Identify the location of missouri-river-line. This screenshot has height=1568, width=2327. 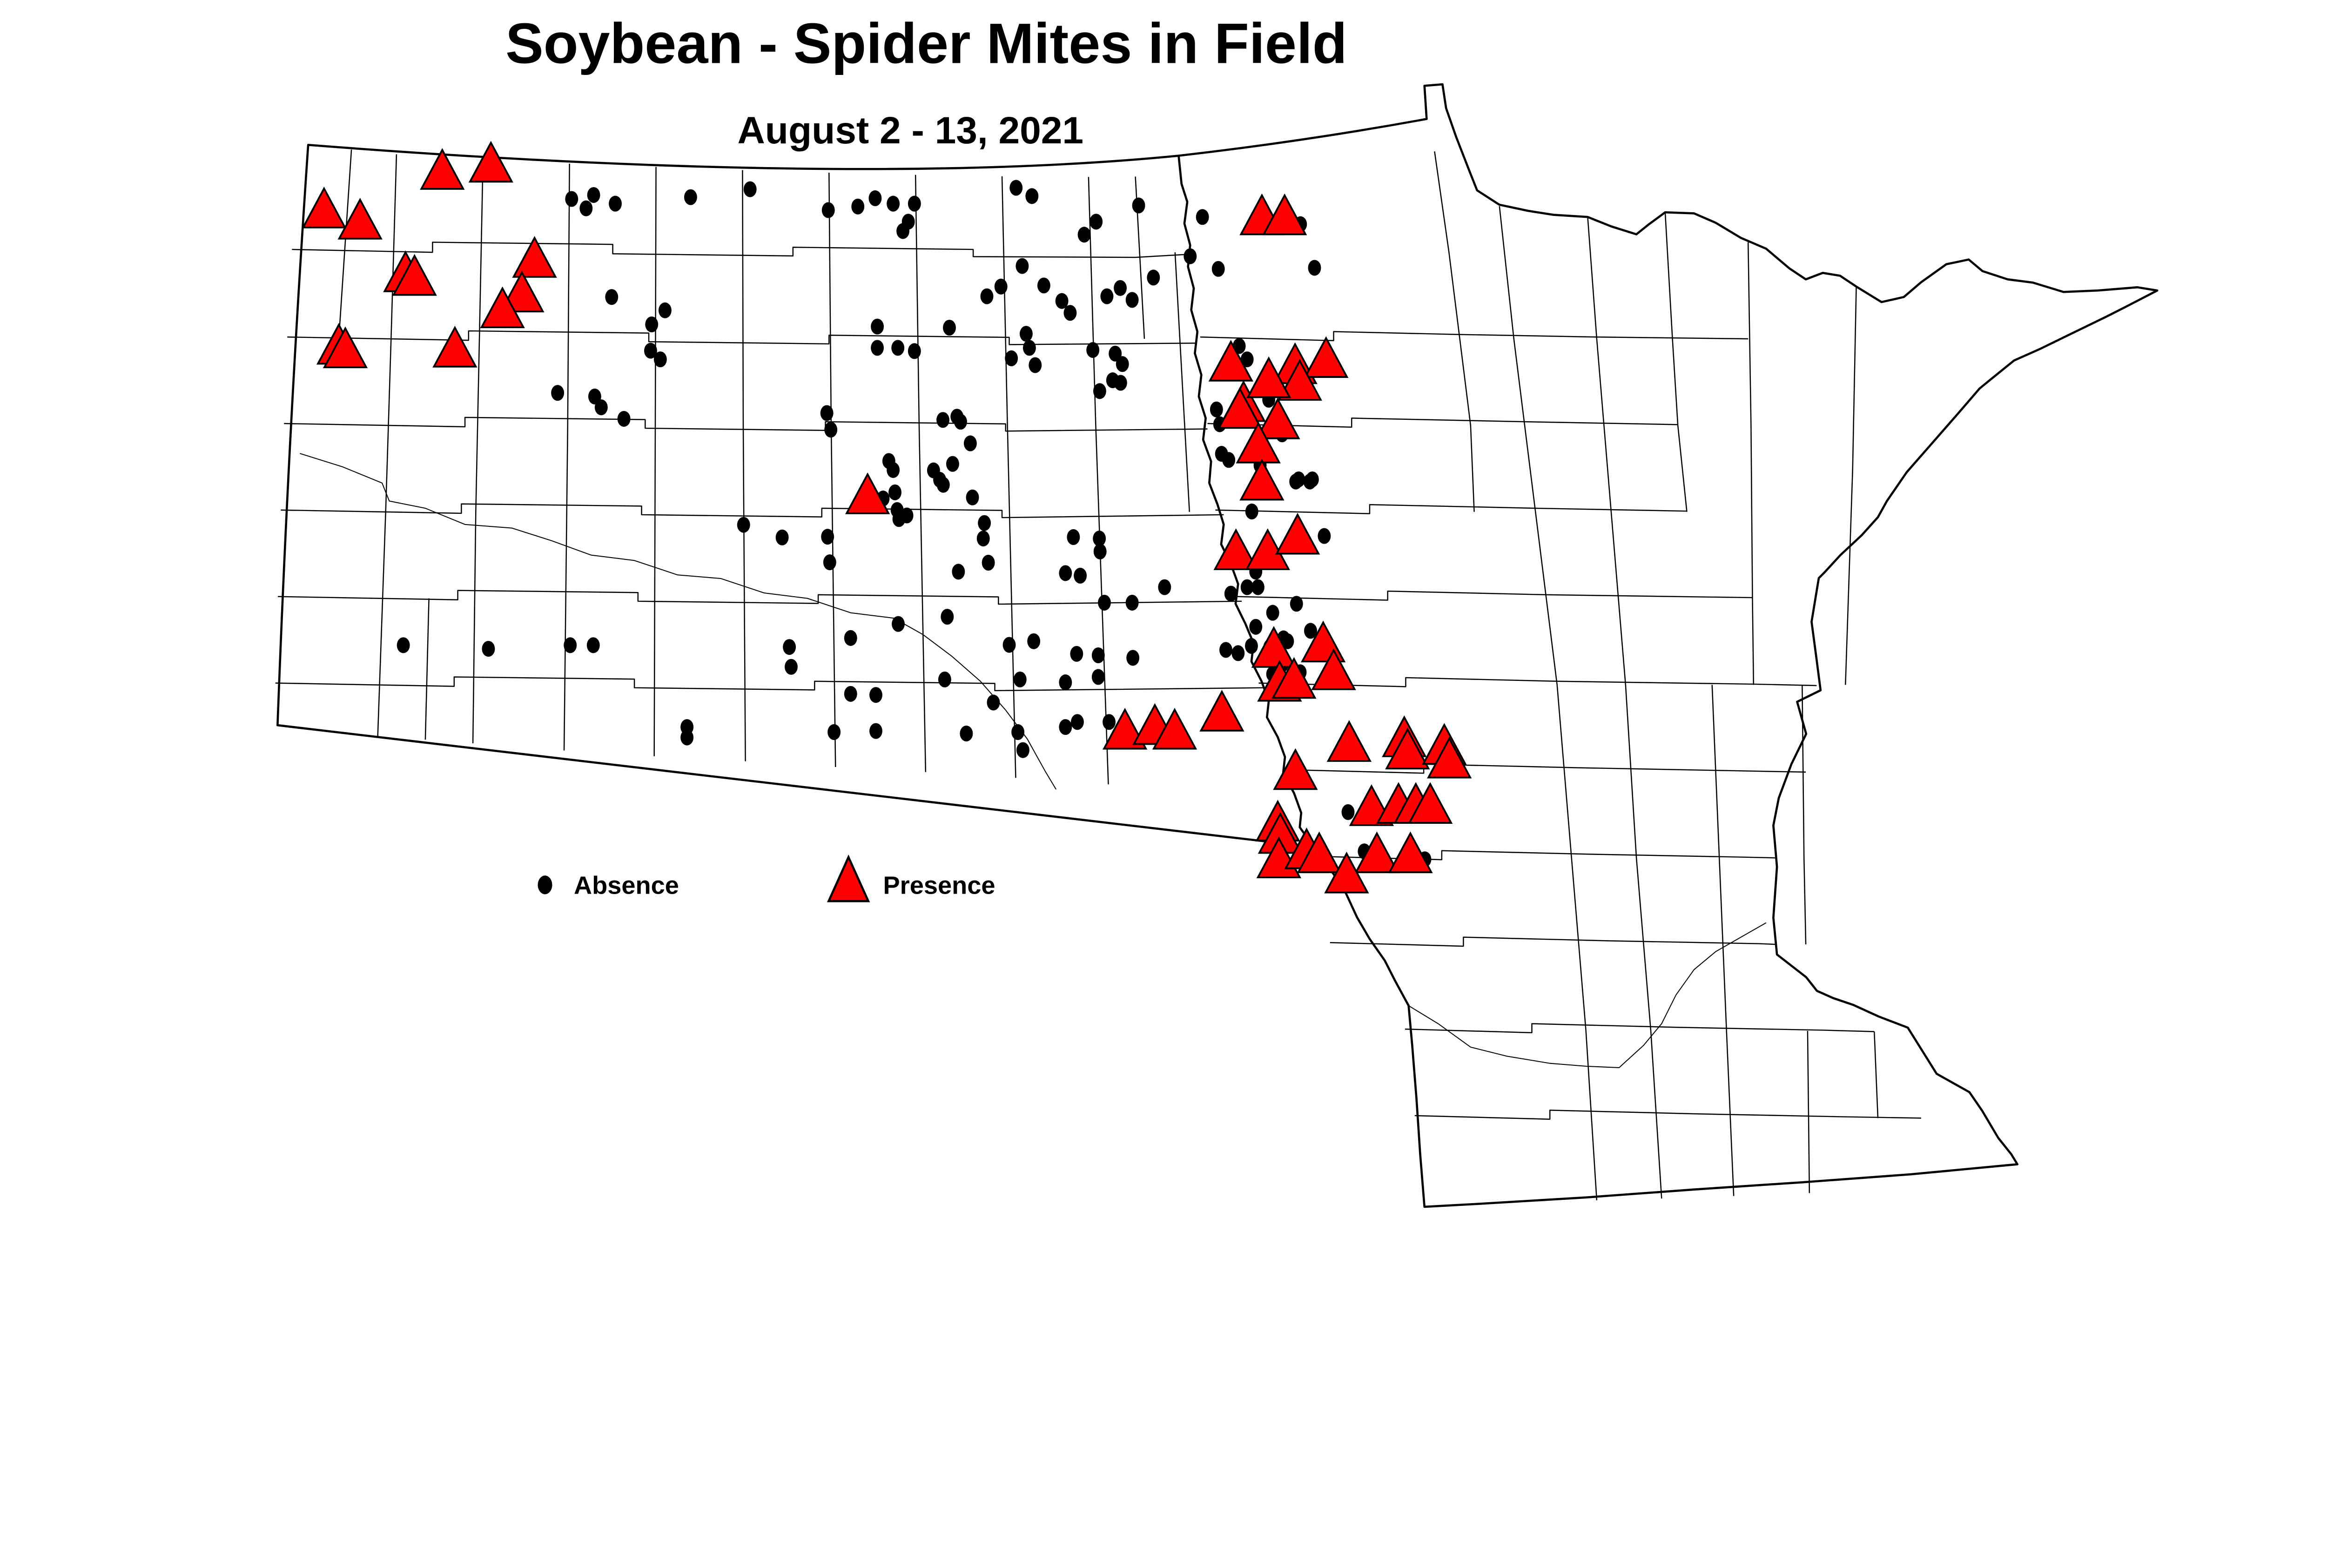
(678, 621).